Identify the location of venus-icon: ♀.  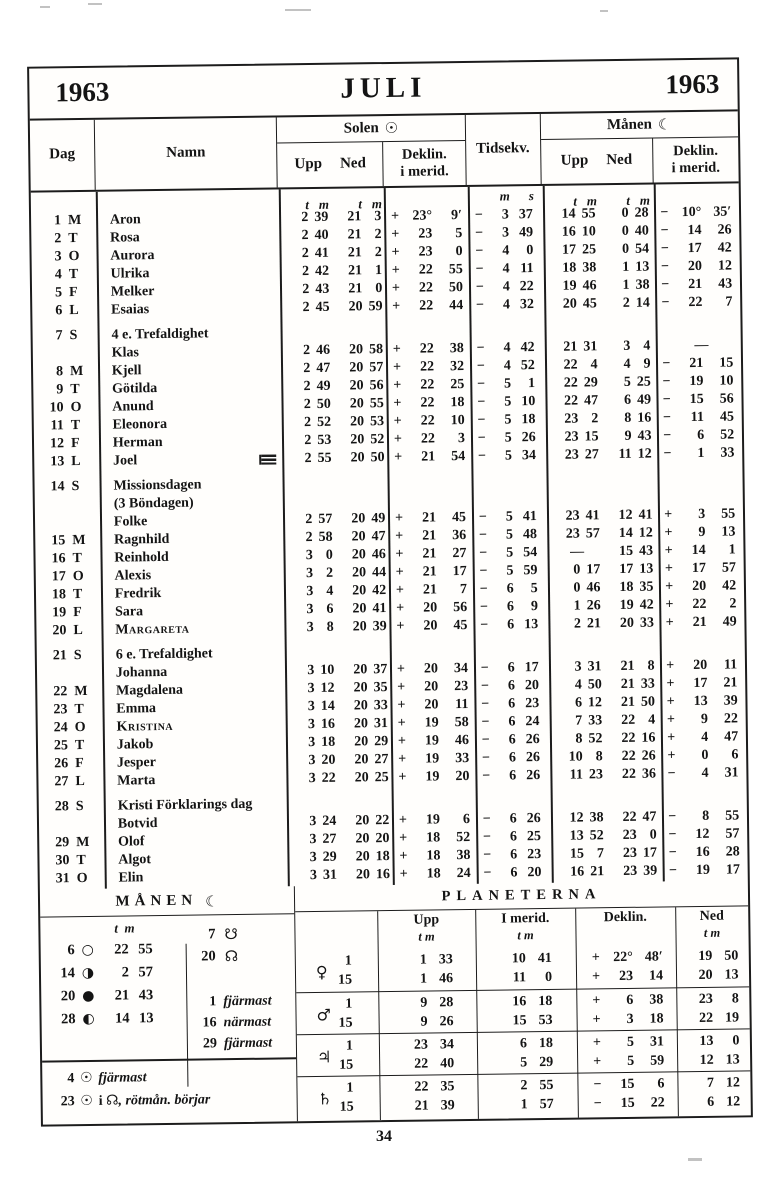
(321, 972).